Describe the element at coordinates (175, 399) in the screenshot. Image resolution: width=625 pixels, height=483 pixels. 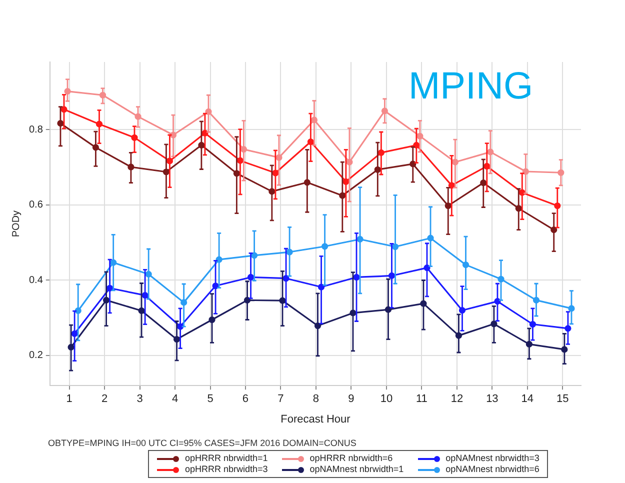
I see `x-tick-label: 4` at that location.